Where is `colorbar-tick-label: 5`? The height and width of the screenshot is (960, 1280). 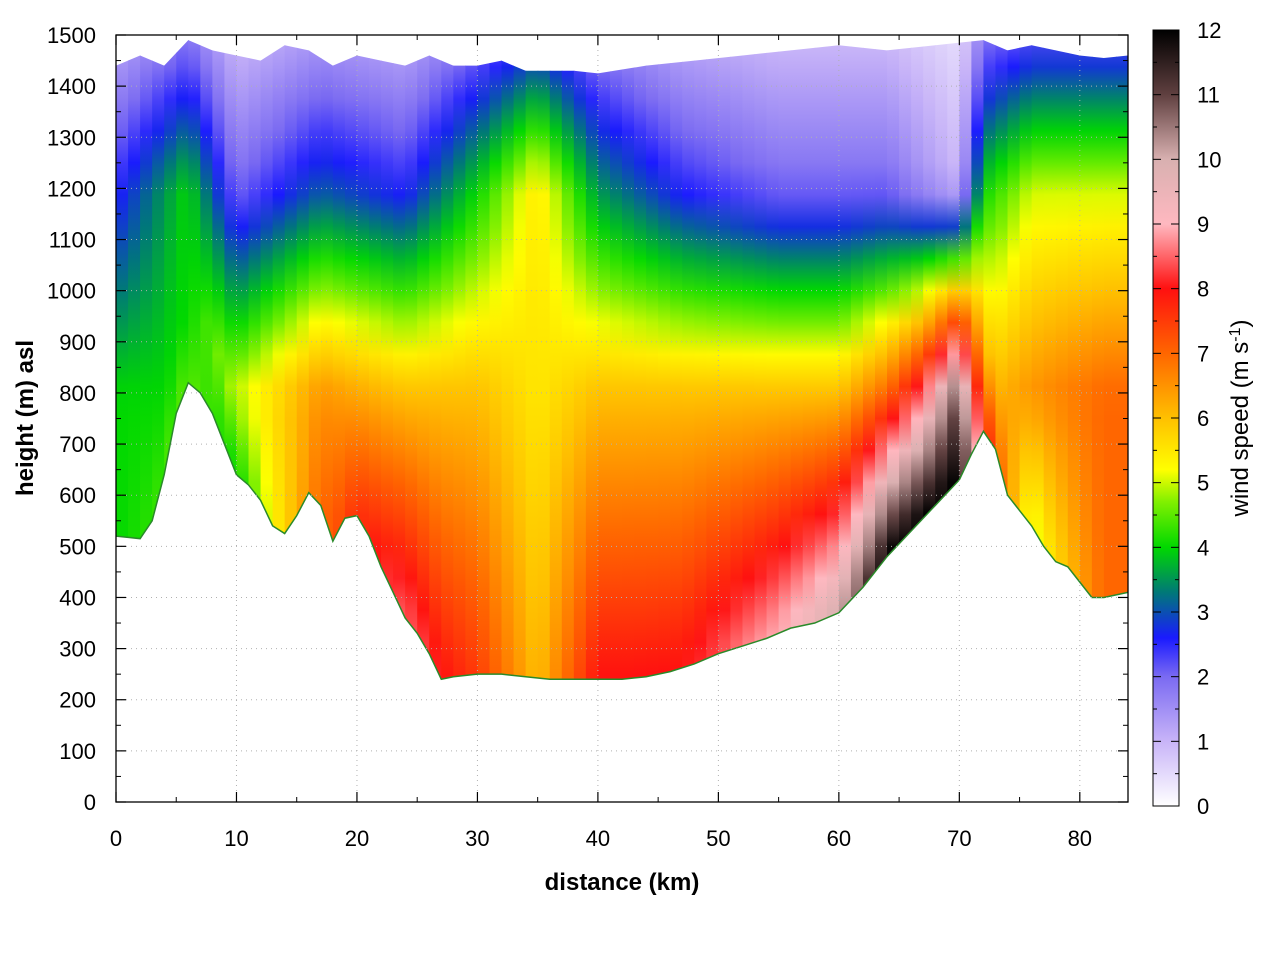 colorbar-tick-label: 5 is located at coordinates (1203, 483).